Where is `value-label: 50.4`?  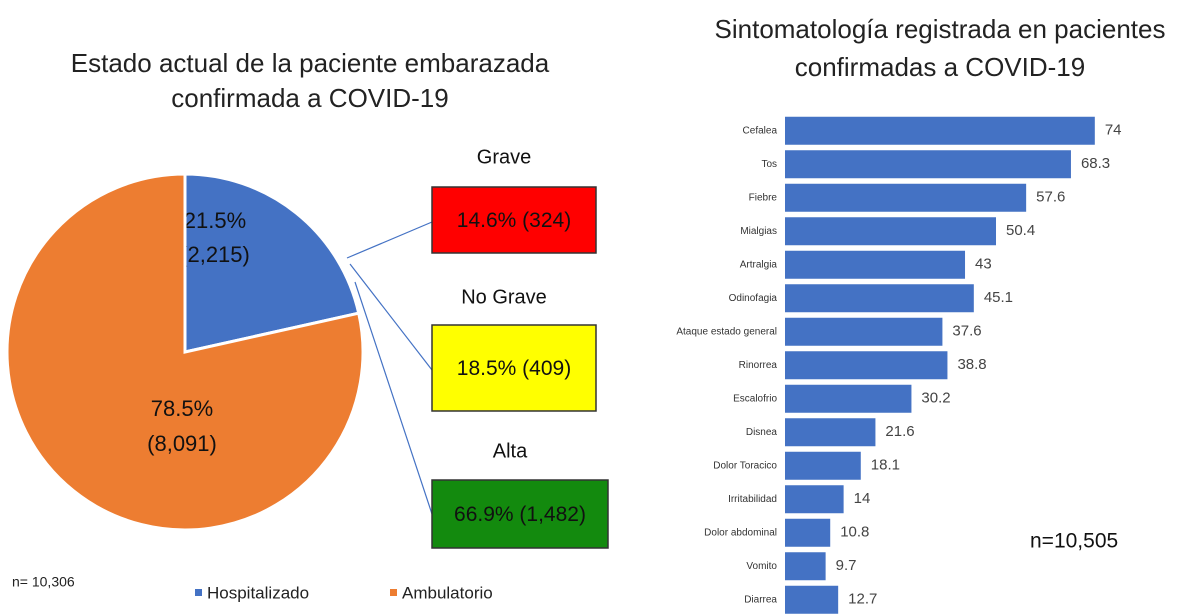 value-label: 50.4 is located at coordinates (1020, 230).